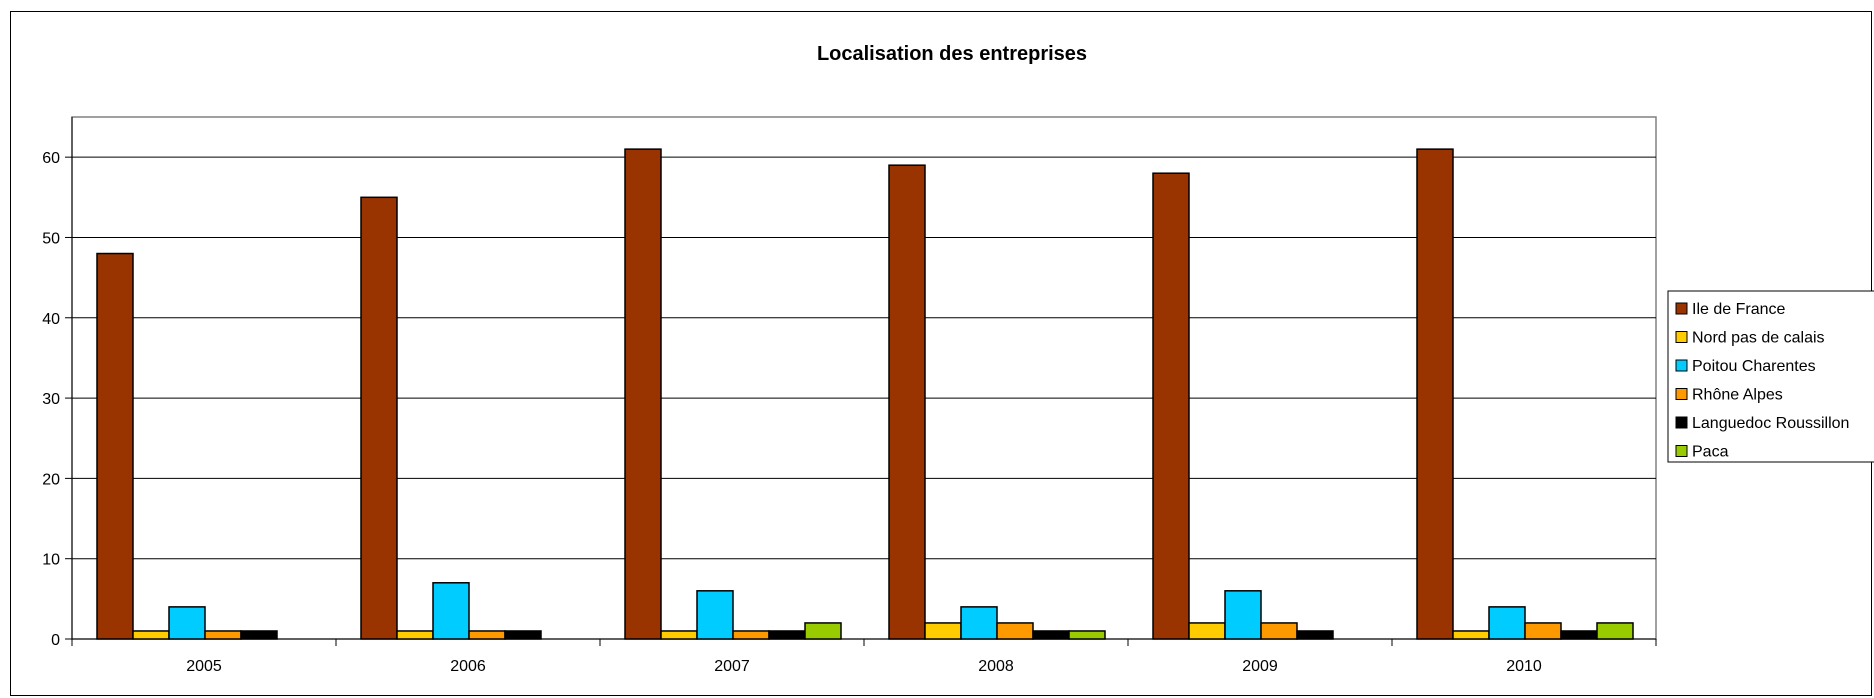  I want to click on bar-poitou-charentes-2006, so click(451, 611).